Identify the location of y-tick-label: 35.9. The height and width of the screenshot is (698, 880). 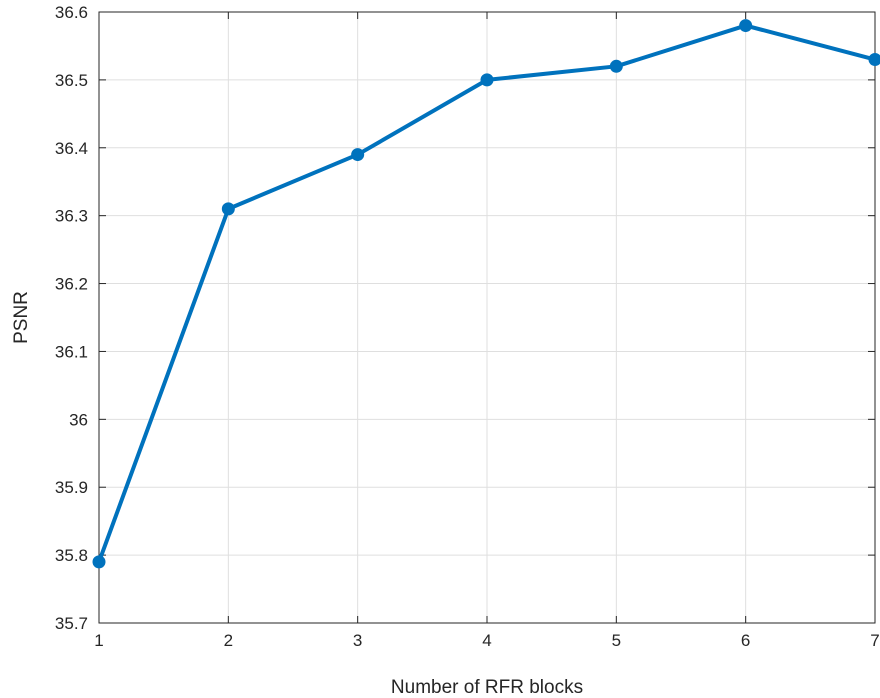
(71, 487).